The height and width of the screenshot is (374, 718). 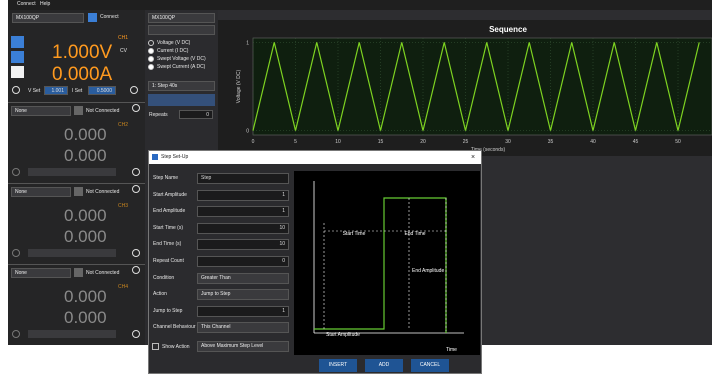 I want to click on x-tick-label: 15, so click(x=381, y=142).